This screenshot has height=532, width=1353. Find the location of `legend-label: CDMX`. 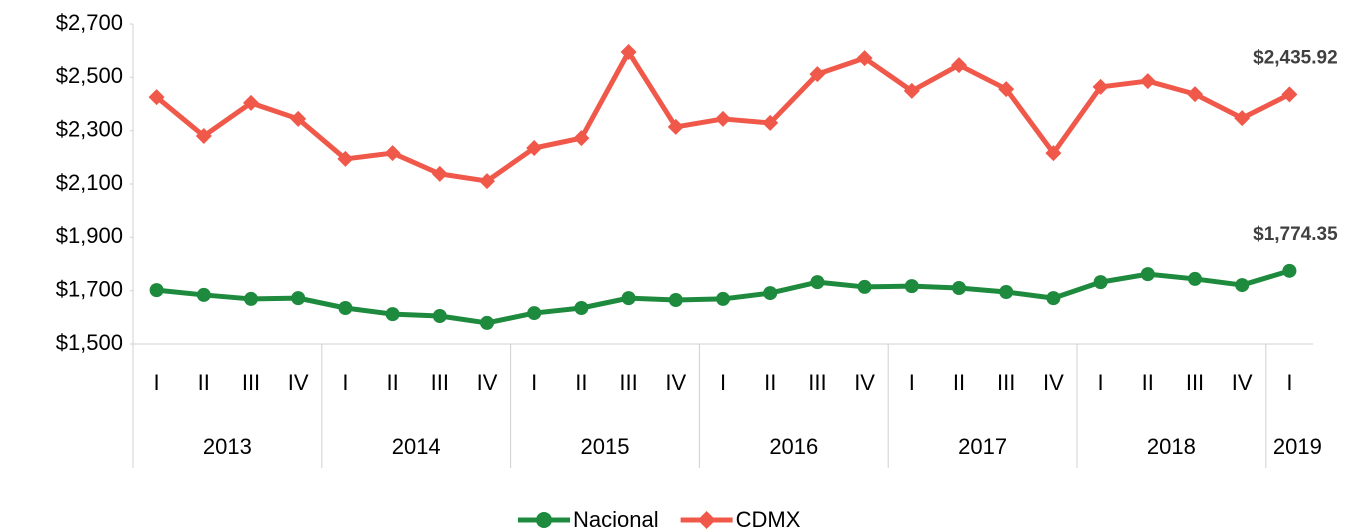

legend-label: CDMX is located at coordinates (768, 519).